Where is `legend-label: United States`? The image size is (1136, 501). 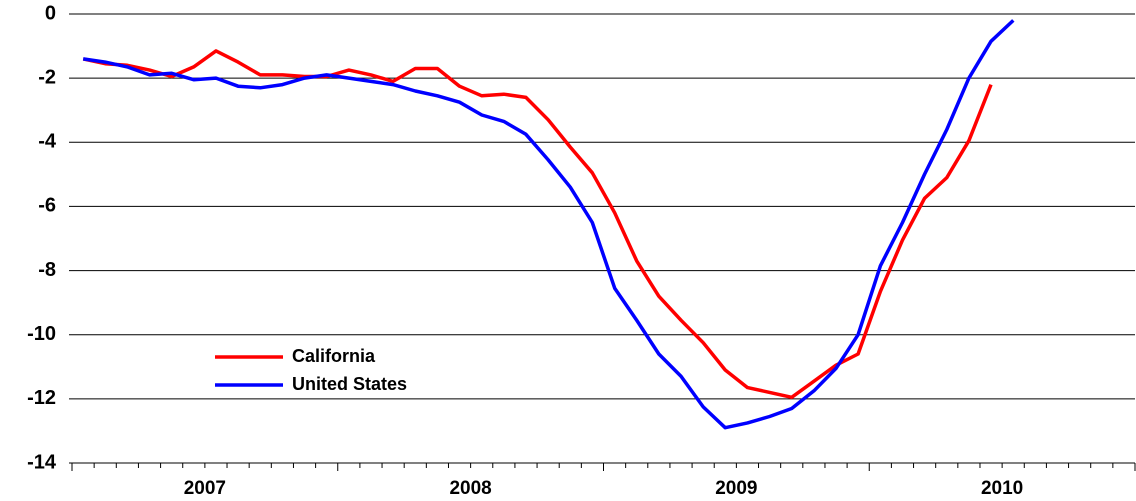
legend-label: United States is located at coordinates (349, 384).